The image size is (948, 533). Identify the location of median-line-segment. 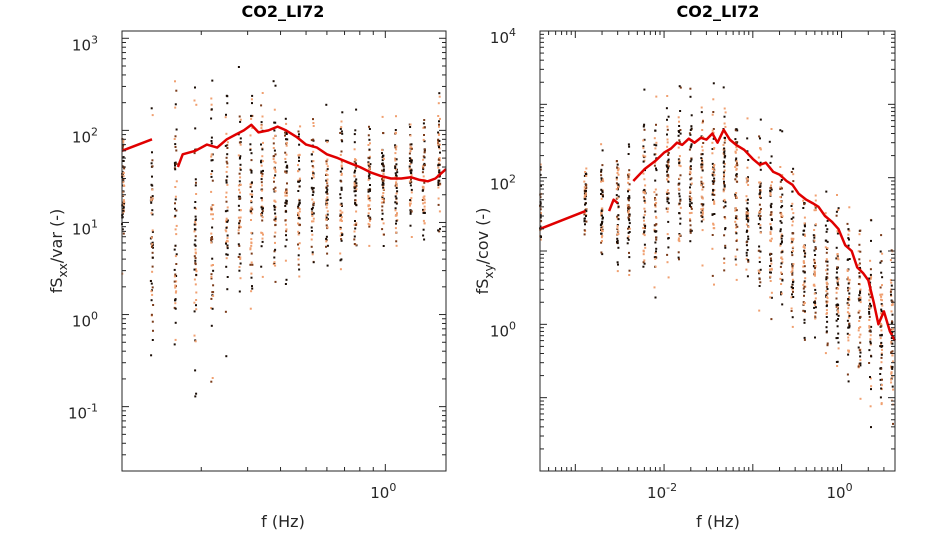
(562, 220).